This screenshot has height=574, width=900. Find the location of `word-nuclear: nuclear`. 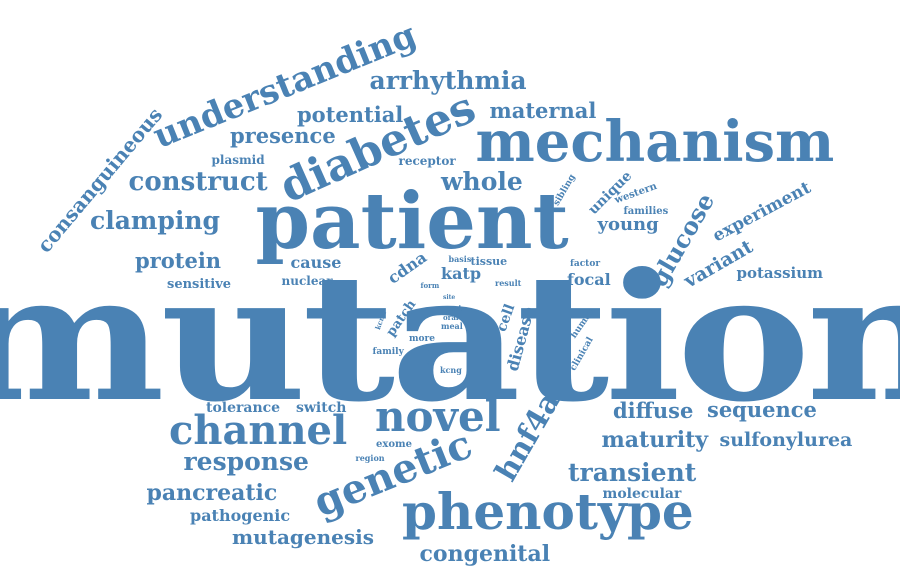

word-nuclear: nuclear is located at coordinates (307, 281).